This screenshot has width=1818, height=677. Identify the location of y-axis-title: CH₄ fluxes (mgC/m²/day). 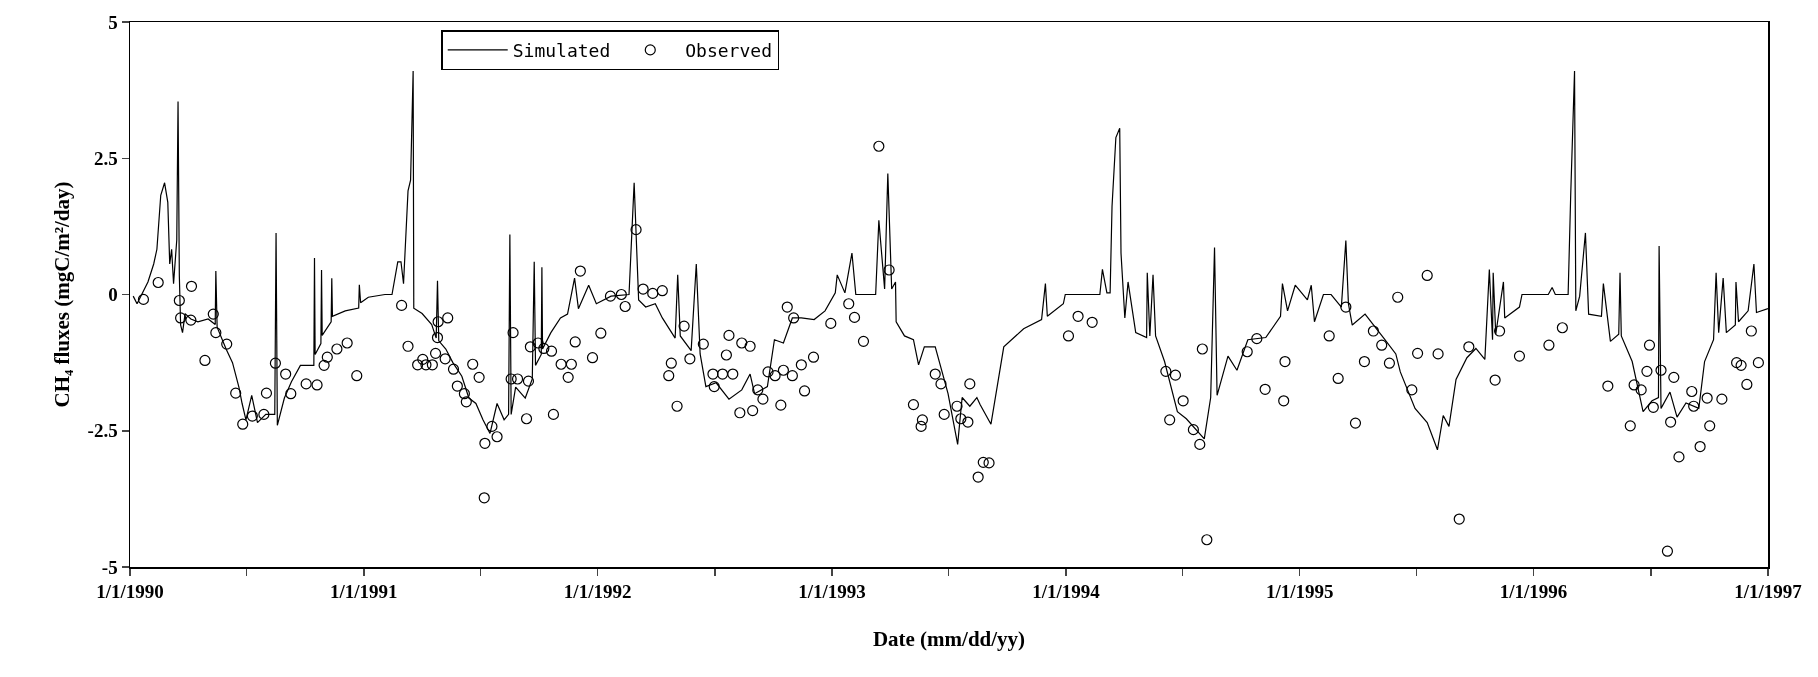
(62, 294).